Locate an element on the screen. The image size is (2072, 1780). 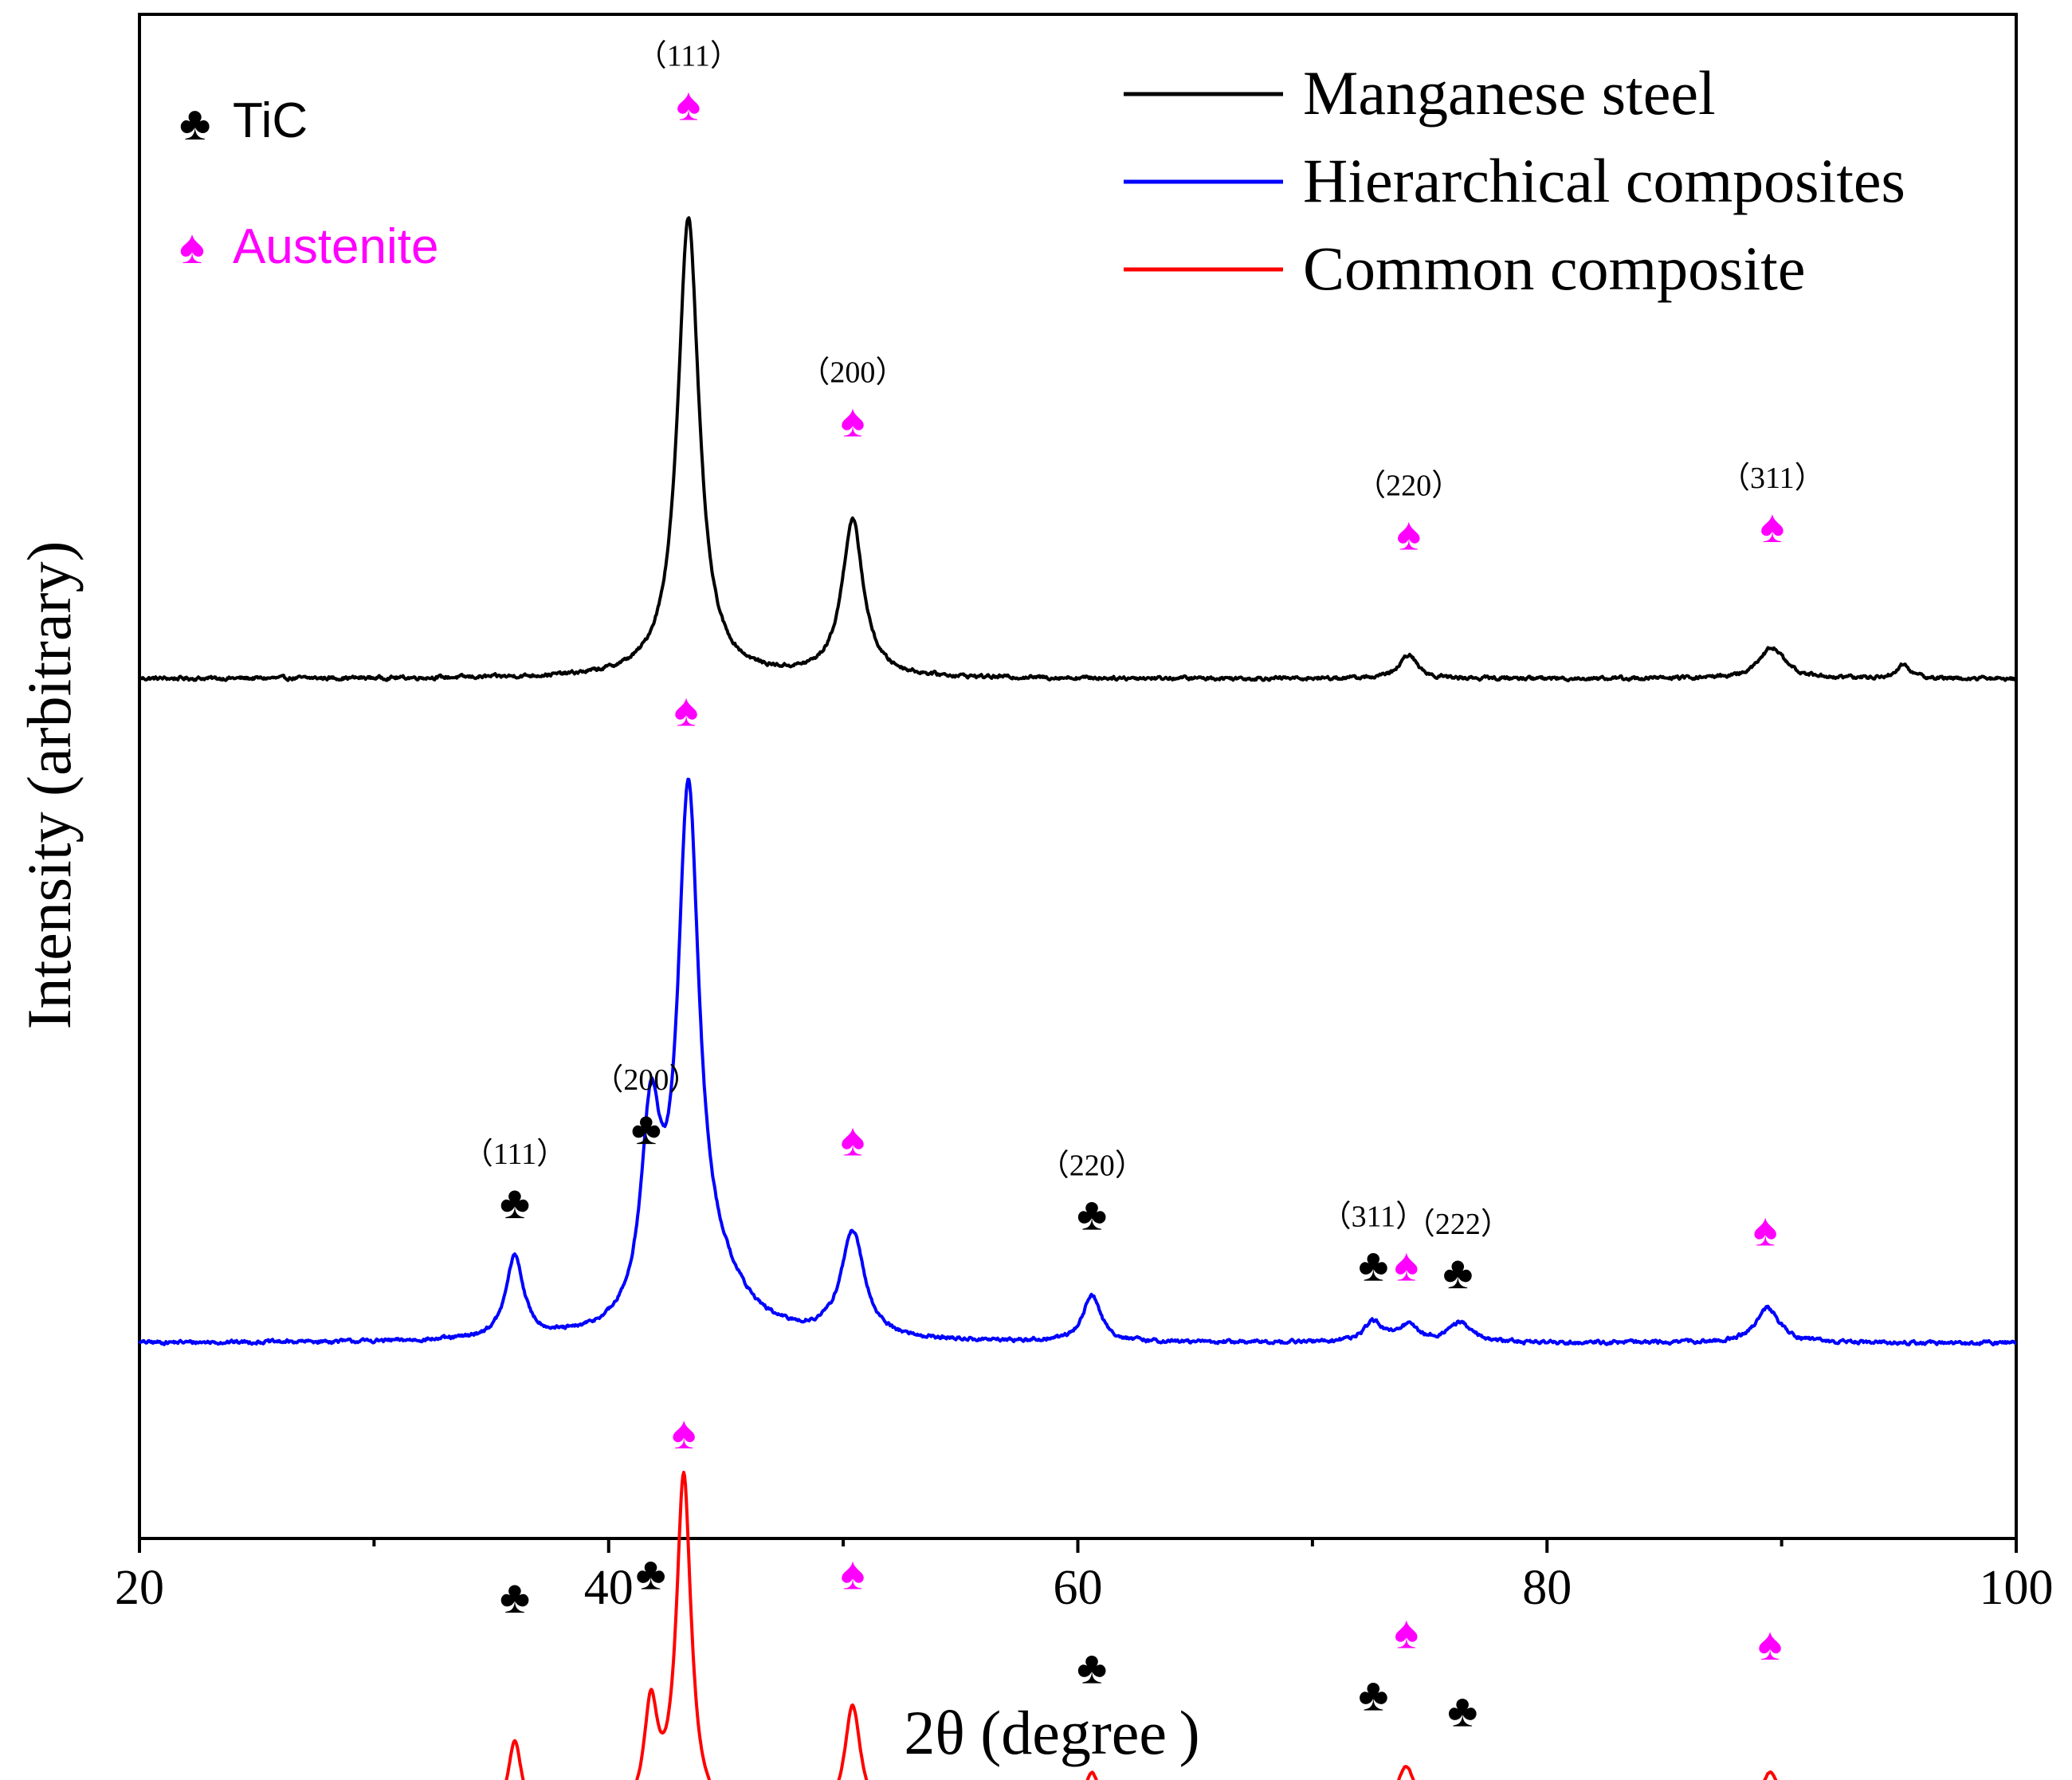
austenite-key-label: Austenite is located at coordinates (336, 246).